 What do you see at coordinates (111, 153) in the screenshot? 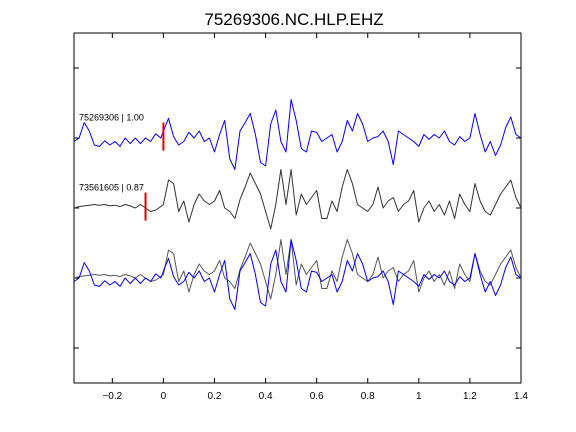
I see `trace-labels: 75269306 | 1.00 73561605 | 0.87` at bounding box center [111, 153].